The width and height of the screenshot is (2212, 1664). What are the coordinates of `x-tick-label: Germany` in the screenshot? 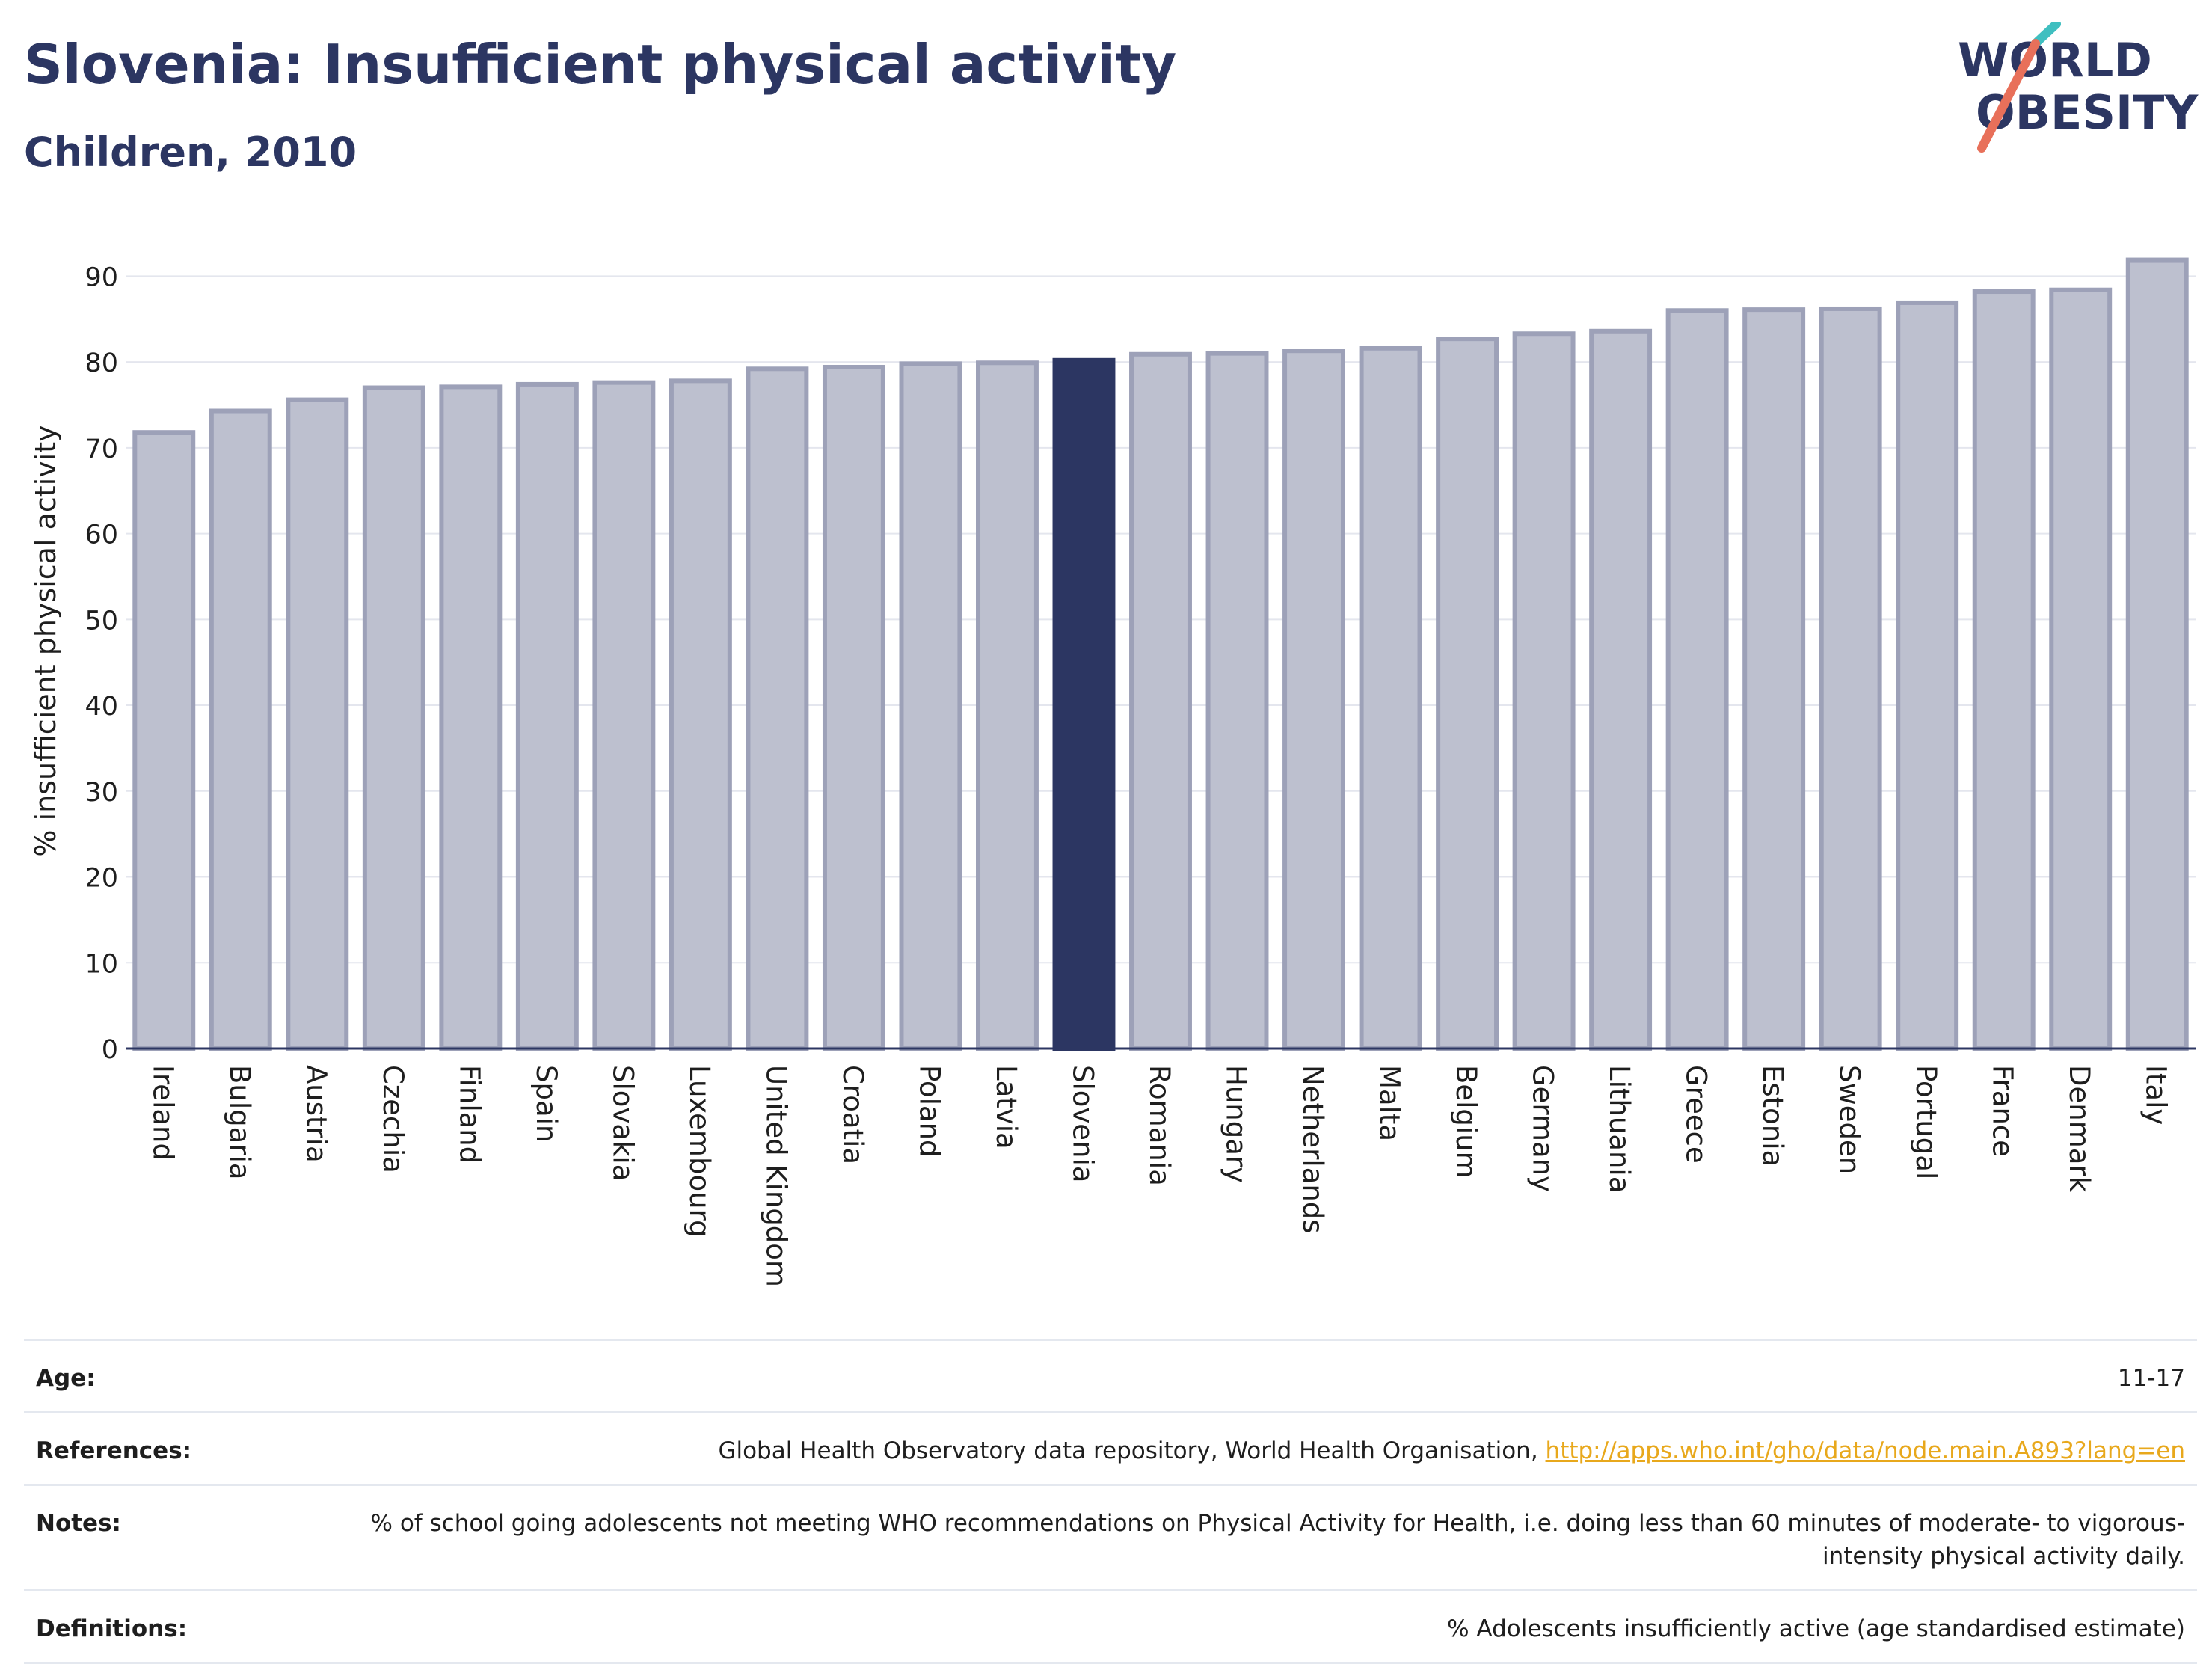 It's located at (1543, 1128).